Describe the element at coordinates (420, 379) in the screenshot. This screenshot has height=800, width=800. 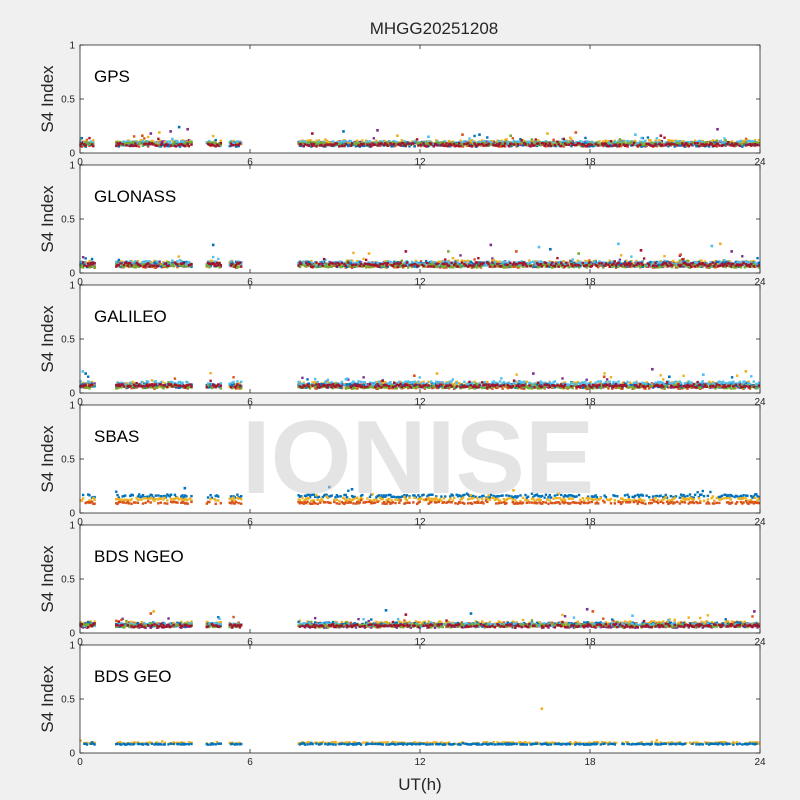
I see `series-points` at that location.